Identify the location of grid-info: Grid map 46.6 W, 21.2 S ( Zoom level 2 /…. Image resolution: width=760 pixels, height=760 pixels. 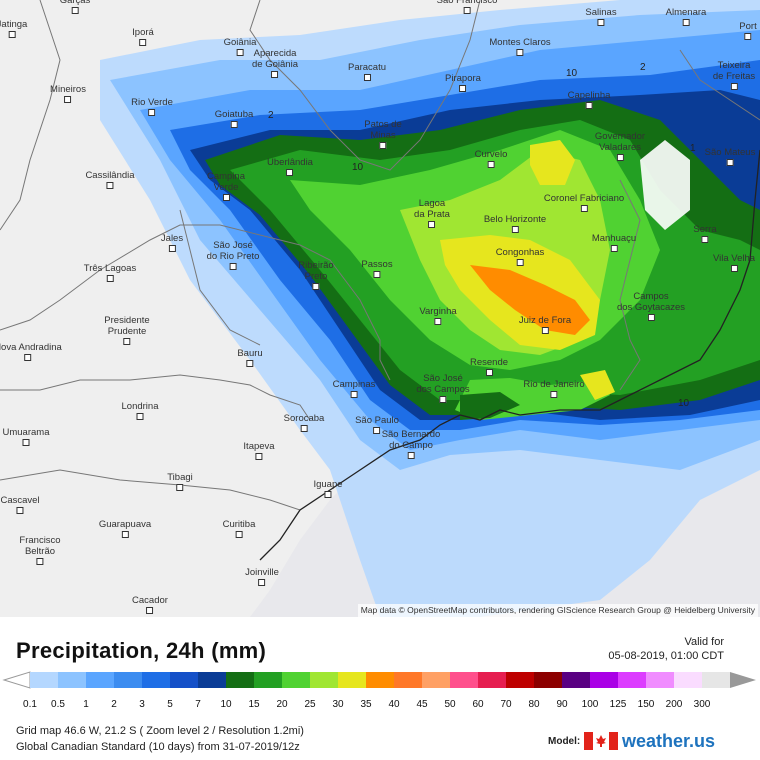
(160, 731).